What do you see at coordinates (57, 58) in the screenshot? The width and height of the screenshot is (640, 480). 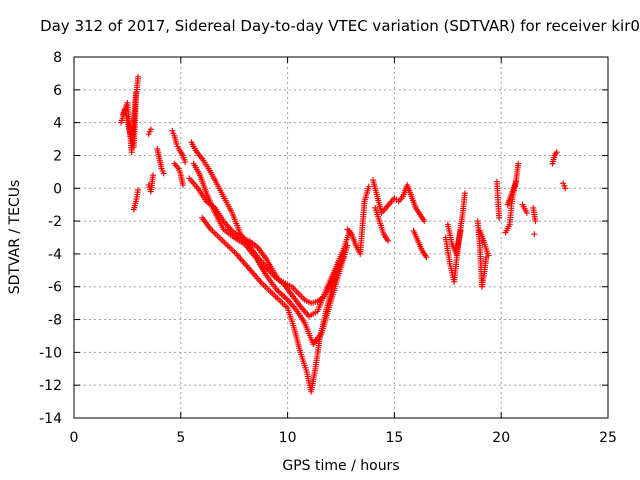 I see `y-tick-label: 8` at bounding box center [57, 58].